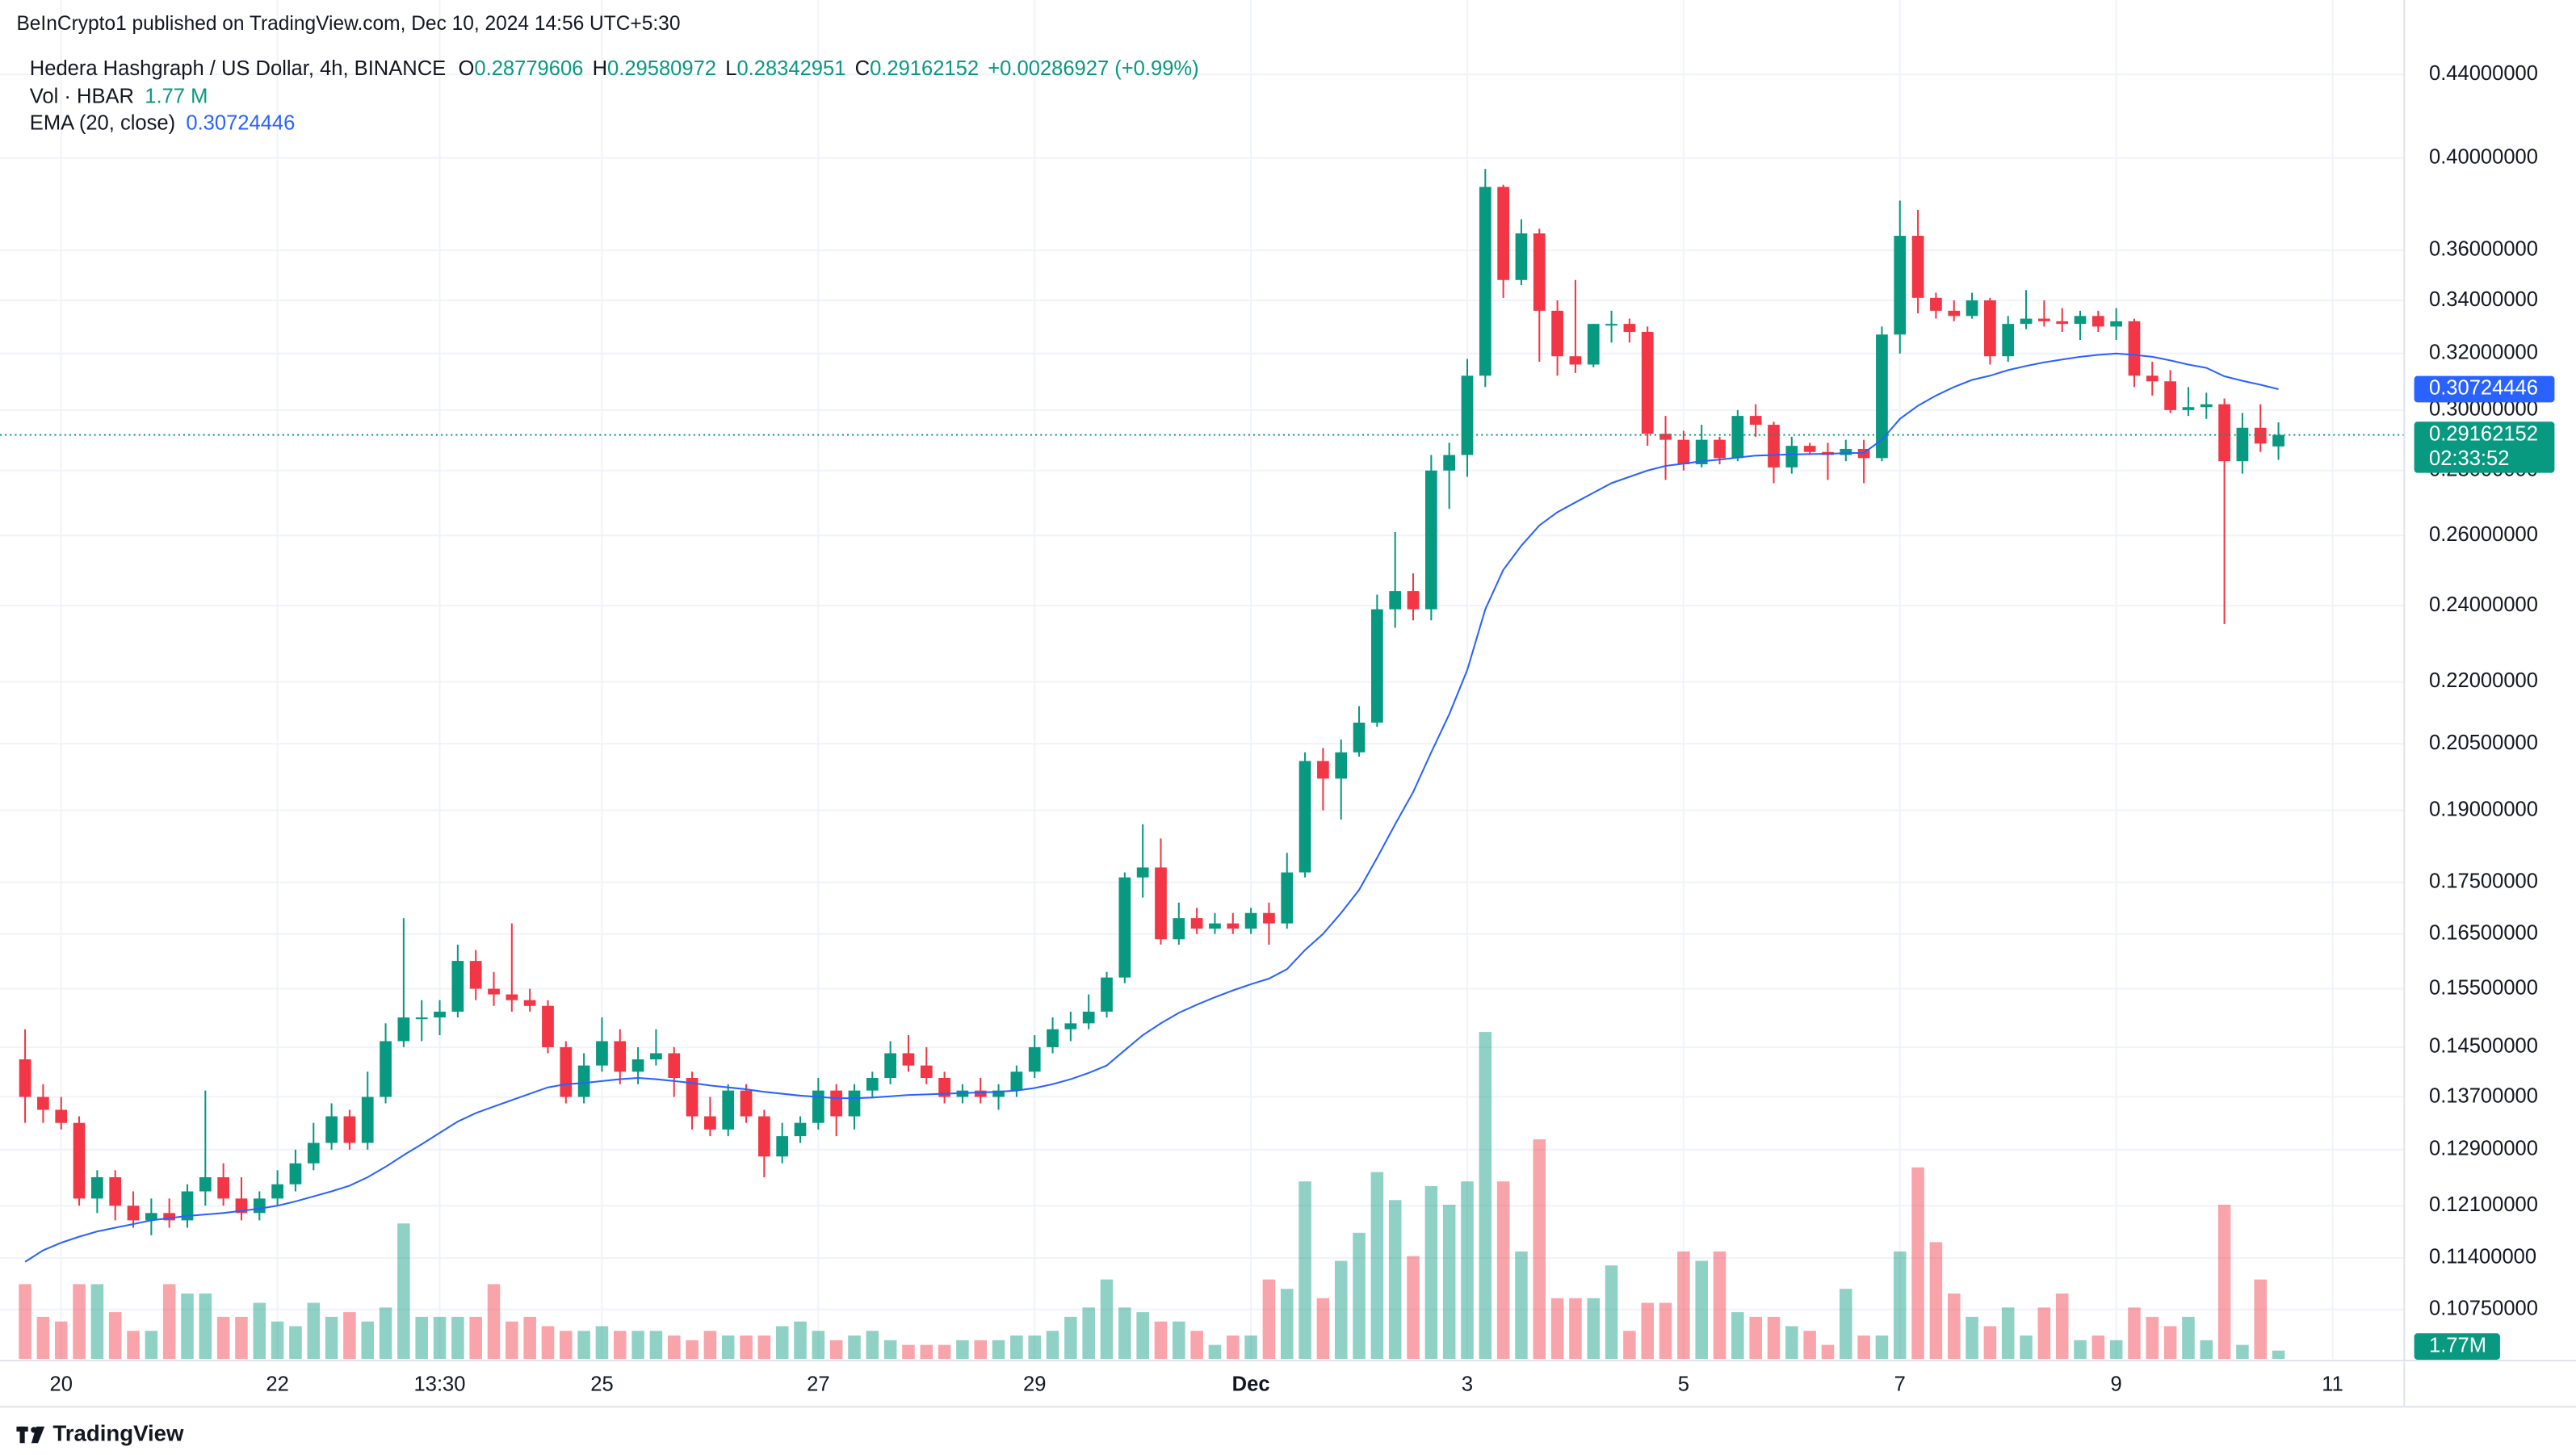  I want to click on y-tick-label: 0.14500000, so click(2483, 1046).